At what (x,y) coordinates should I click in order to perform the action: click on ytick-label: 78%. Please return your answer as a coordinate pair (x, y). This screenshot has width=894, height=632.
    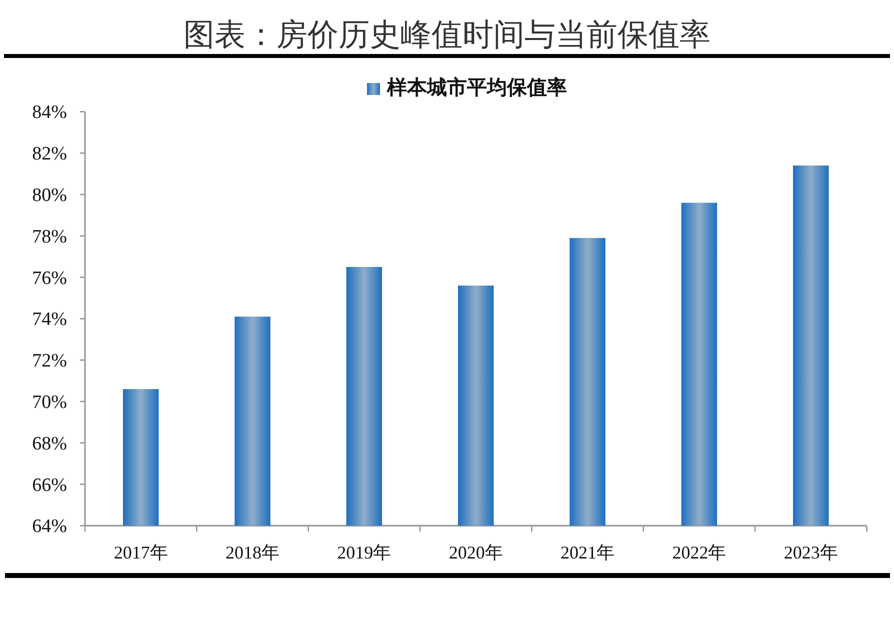
    Looking at the image, I should click on (49, 237).